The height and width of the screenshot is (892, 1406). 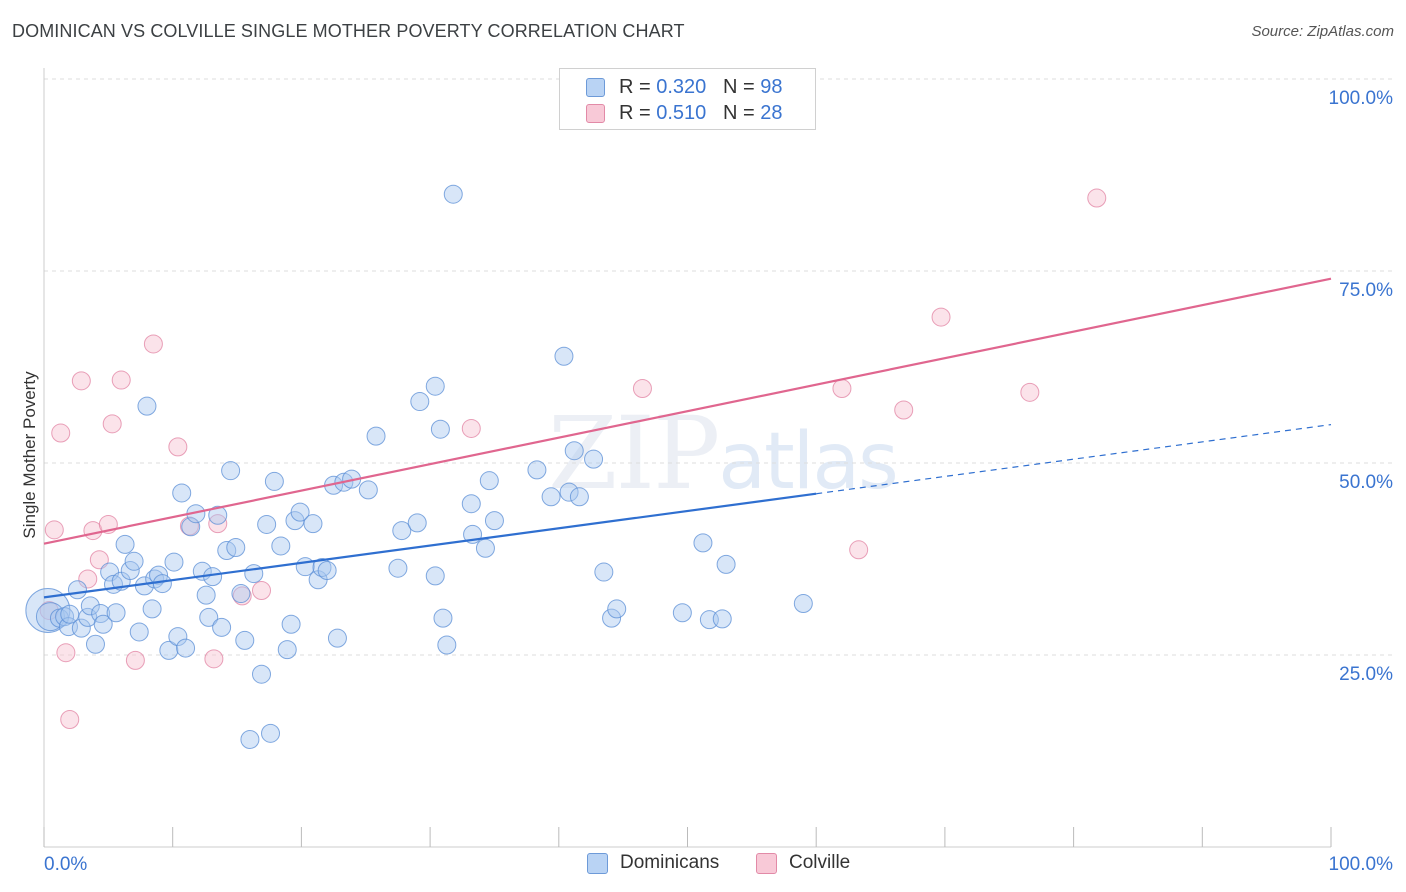 What do you see at coordinates (1074, 459) in the screenshot?
I see `dominicans-trend-extension` at bounding box center [1074, 459].